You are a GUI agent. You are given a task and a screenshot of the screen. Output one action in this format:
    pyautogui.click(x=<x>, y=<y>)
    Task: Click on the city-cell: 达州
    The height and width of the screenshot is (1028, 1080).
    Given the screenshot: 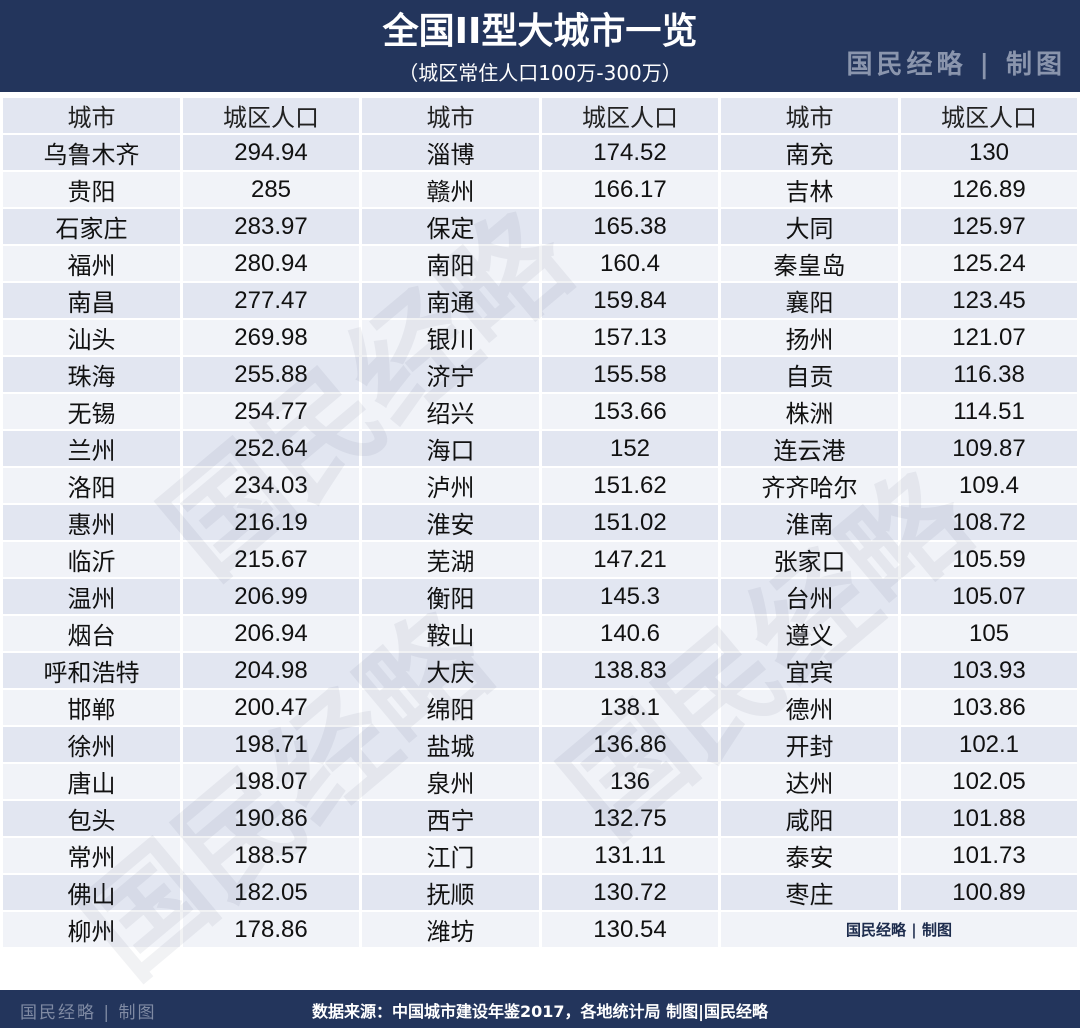 What is the action you would take?
    pyautogui.click(x=809, y=781)
    